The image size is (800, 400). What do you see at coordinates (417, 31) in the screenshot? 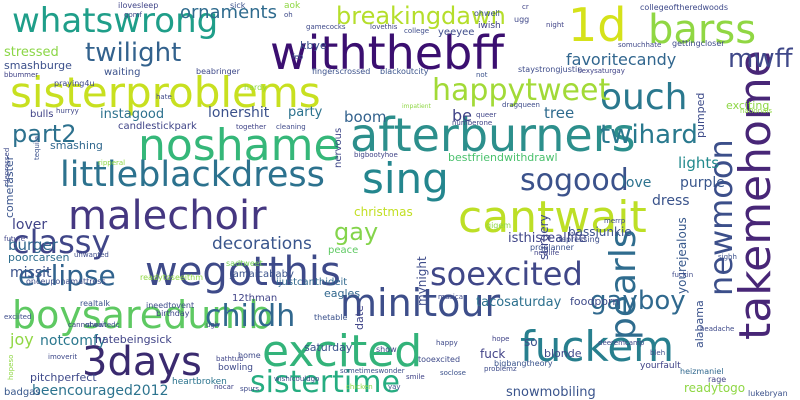
I see `word: college` at bounding box center [417, 31].